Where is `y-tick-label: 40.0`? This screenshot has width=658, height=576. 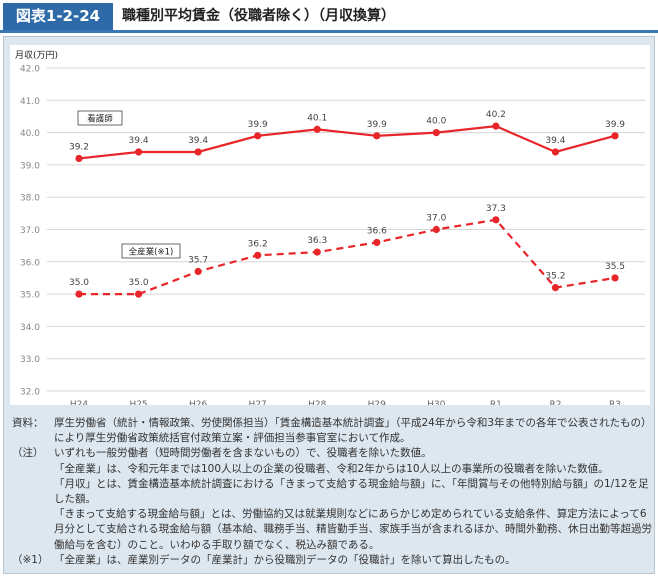
y-tick-label: 40.0 is located at coordinates (30, 134).